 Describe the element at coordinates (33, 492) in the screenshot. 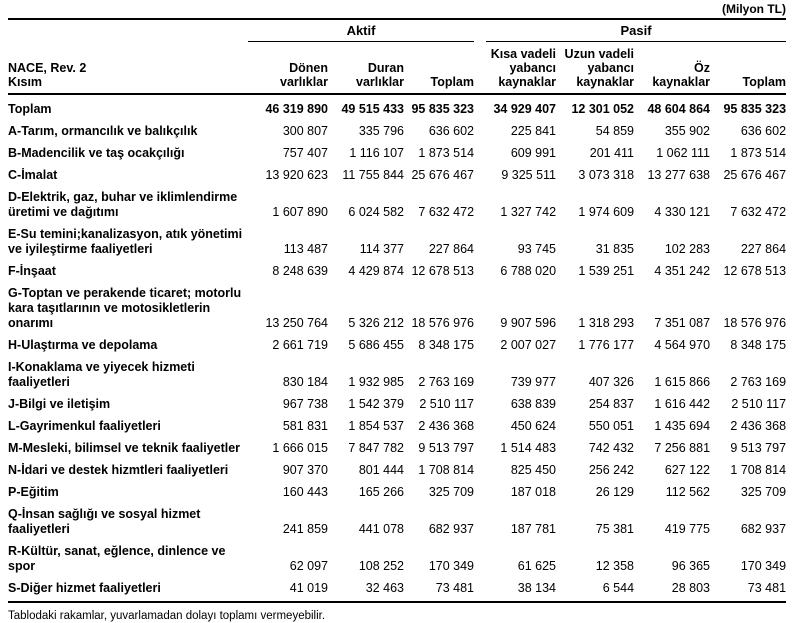

I see `row-label: P-Eğitim` at that location.